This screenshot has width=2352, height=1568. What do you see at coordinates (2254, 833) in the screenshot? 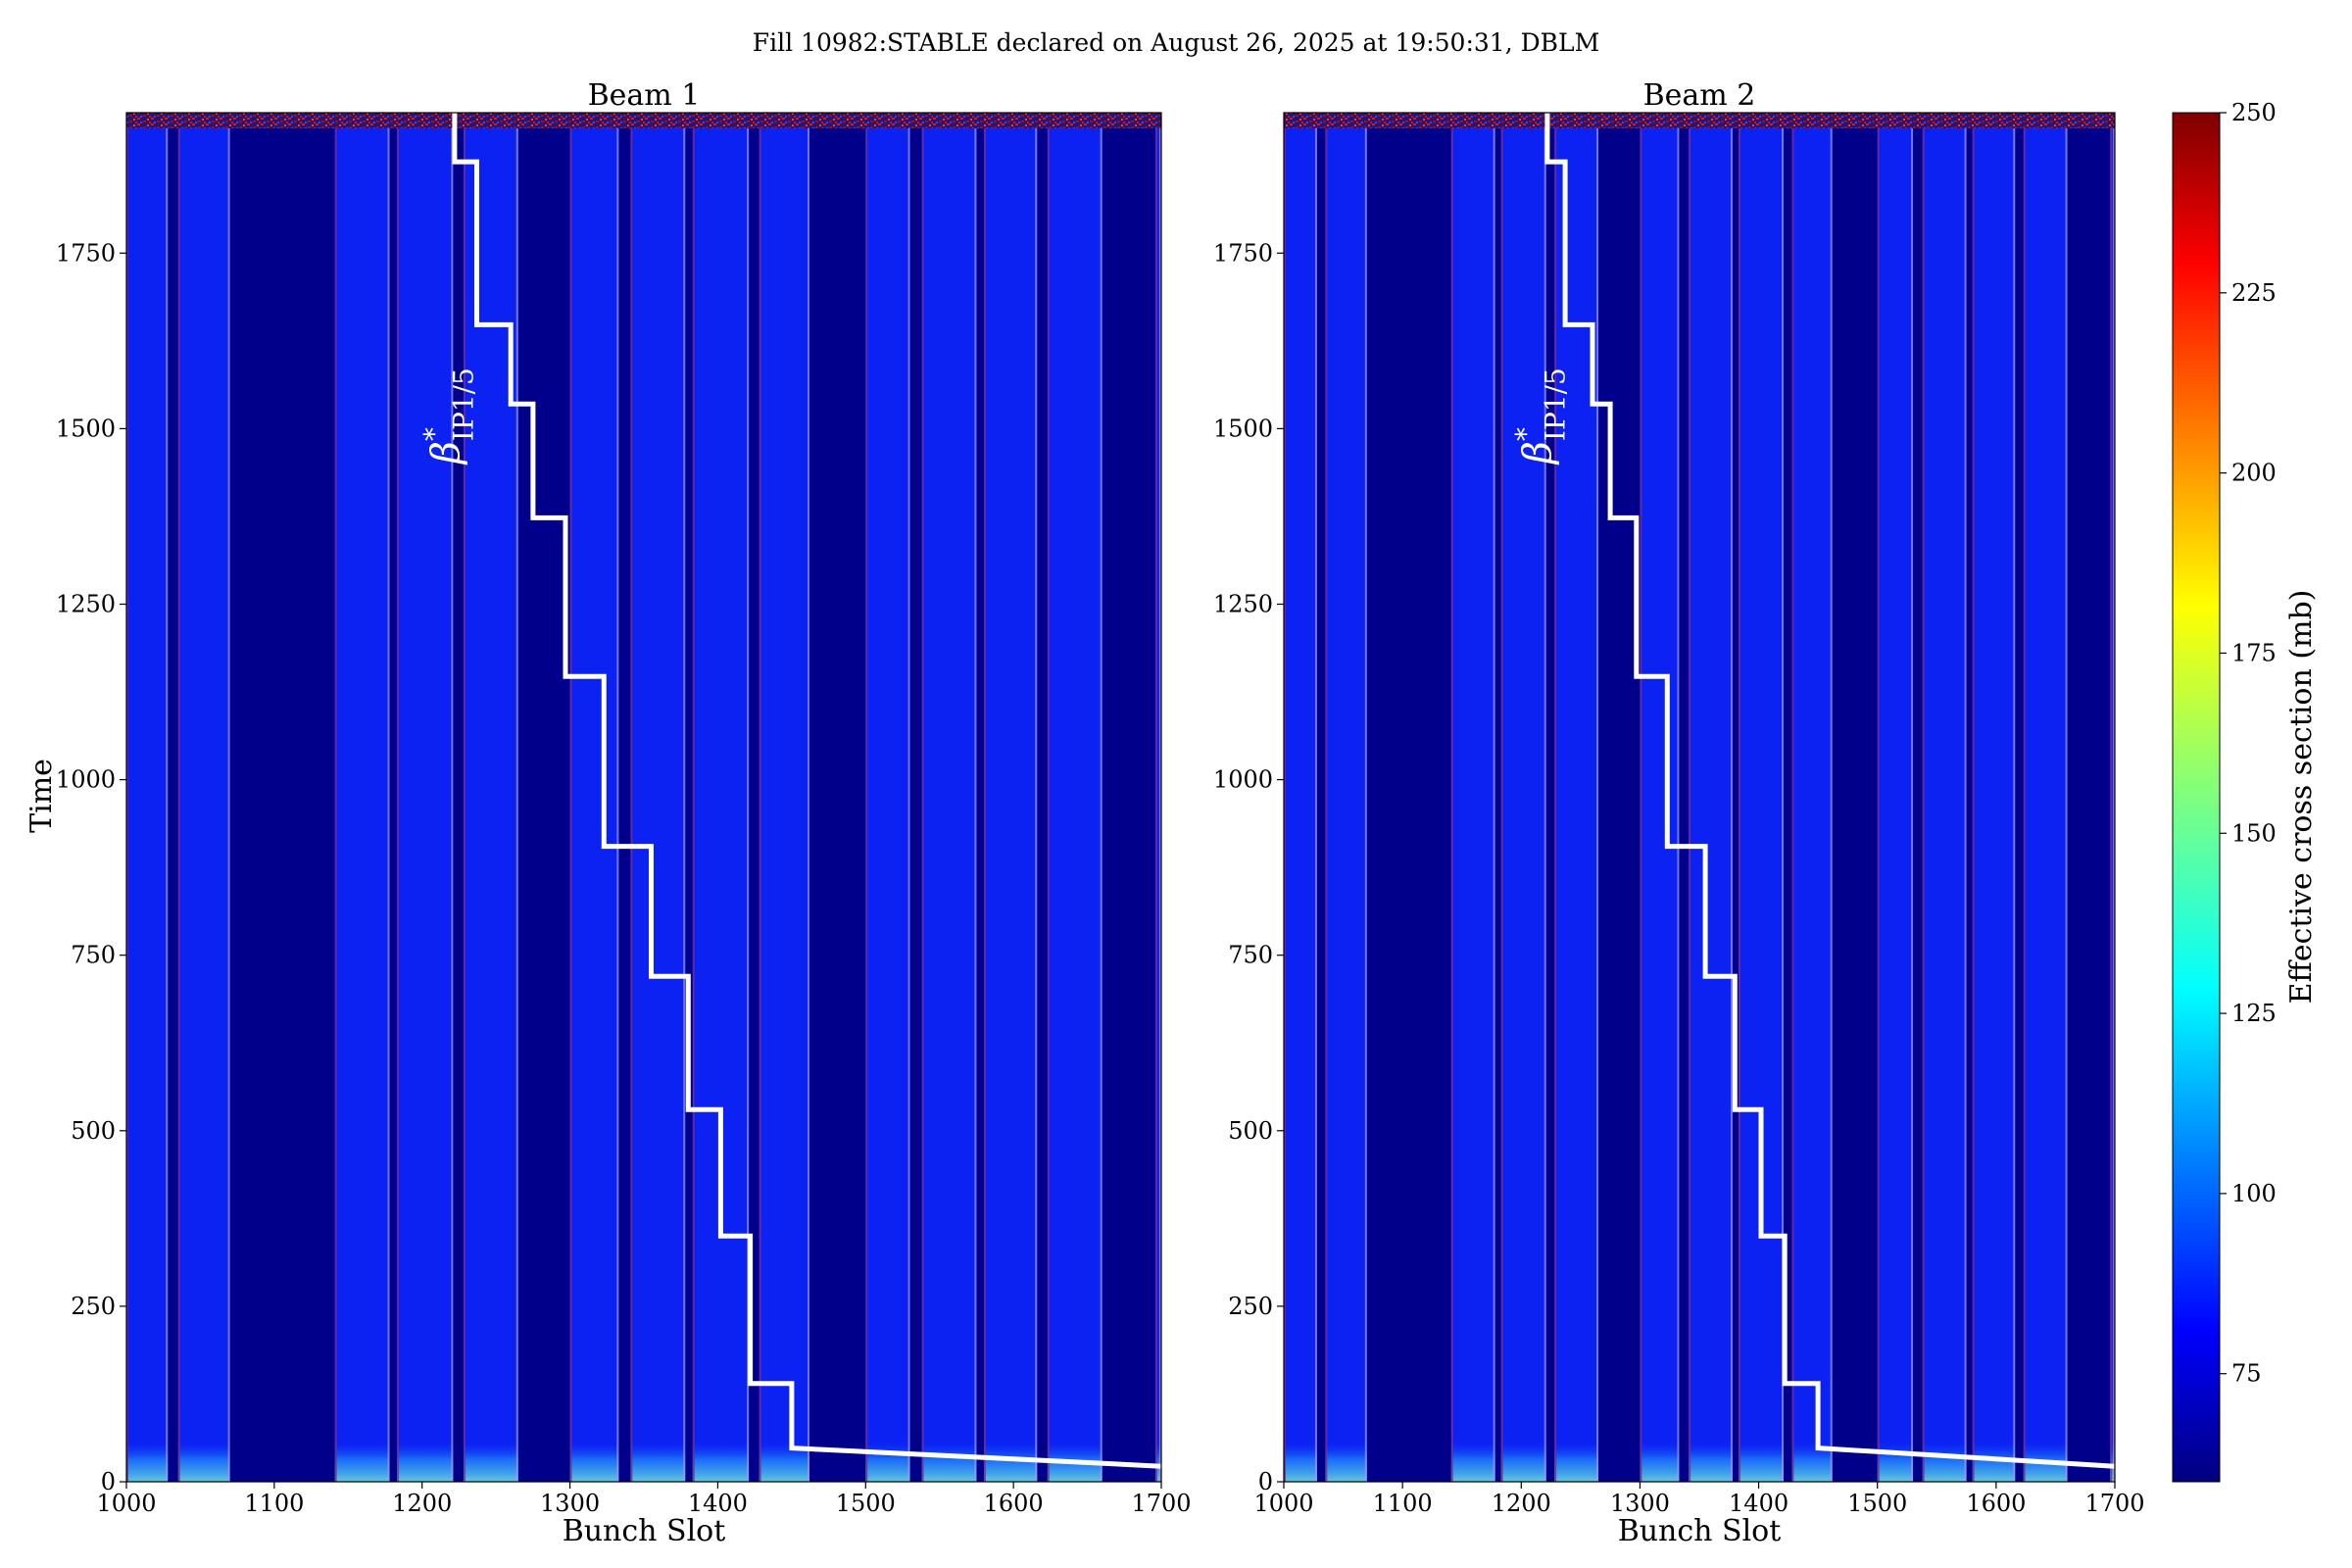
I see `colorbar-tick-label: 150` at bounding box center [2254, 833].